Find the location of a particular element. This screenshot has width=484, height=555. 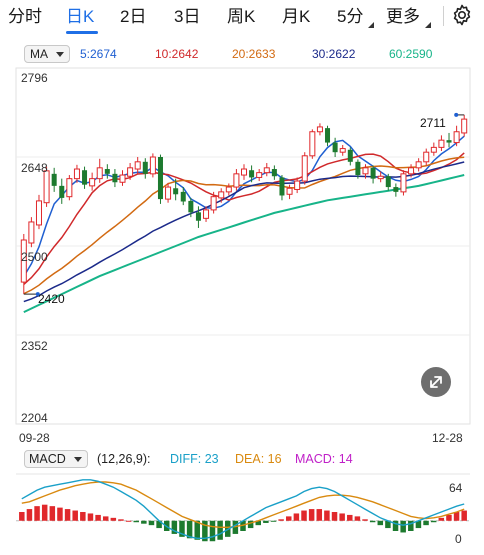

date-start: 09-28 is located at coordinates (34, 438).